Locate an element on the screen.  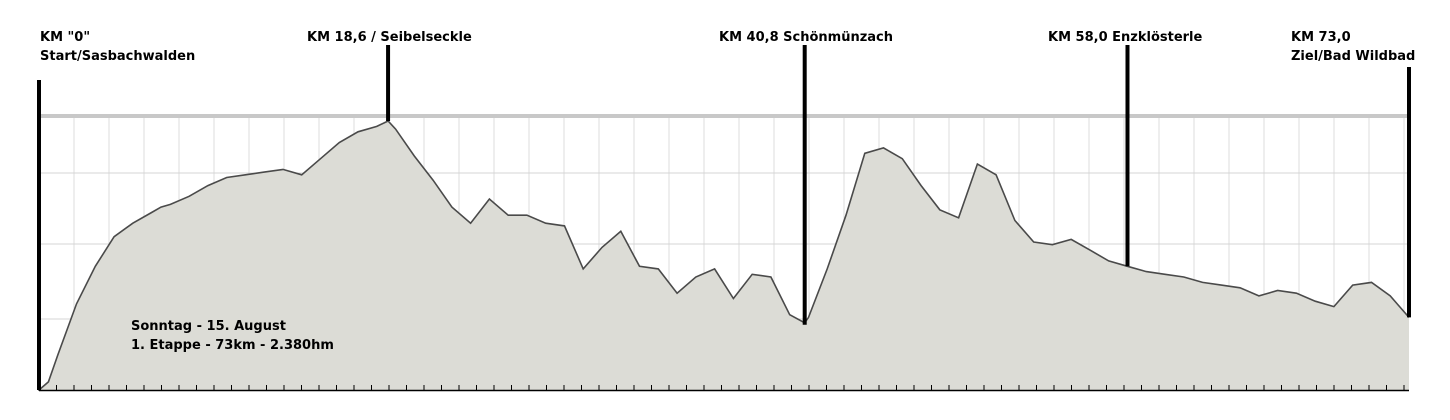
marker-4: KM 73,0 Ziel/Bad Wildbad is located at coordinates (1353, 174).